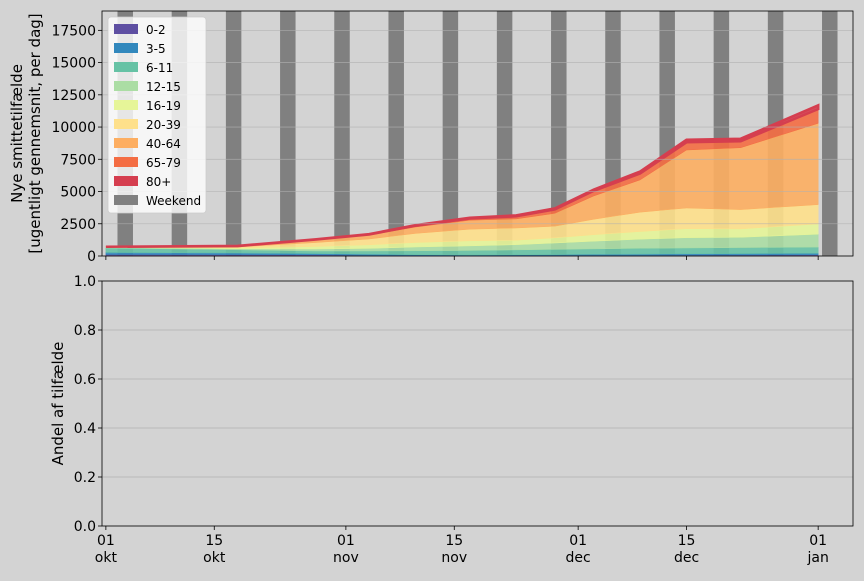 This screenshot has width=864, height=581. What do you see at coordinates (17, 133) in the screenshot?
I see `y-axis-label-line: Nye smittetilfælde` at bounding box center [17, 133].